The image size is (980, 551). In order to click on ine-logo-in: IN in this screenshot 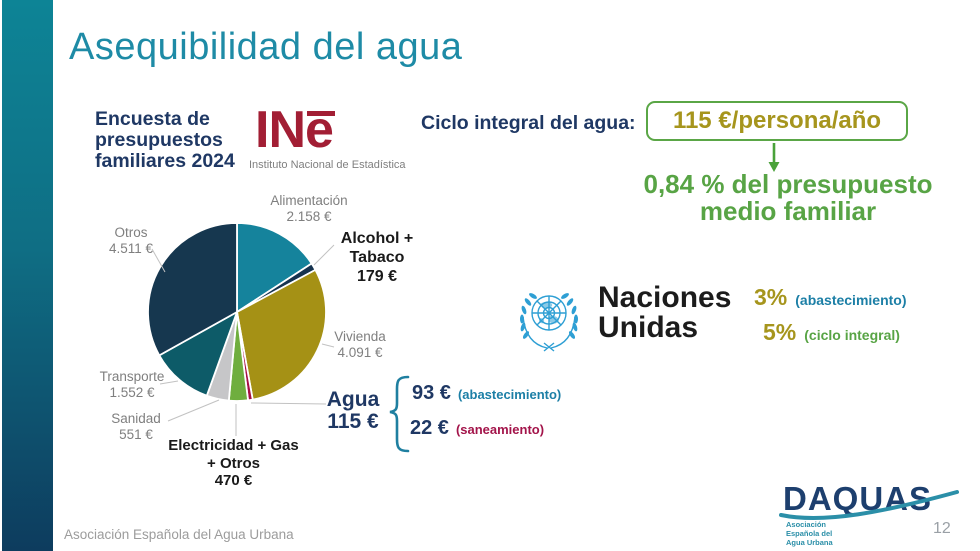, I will do `click(280, 130)`.